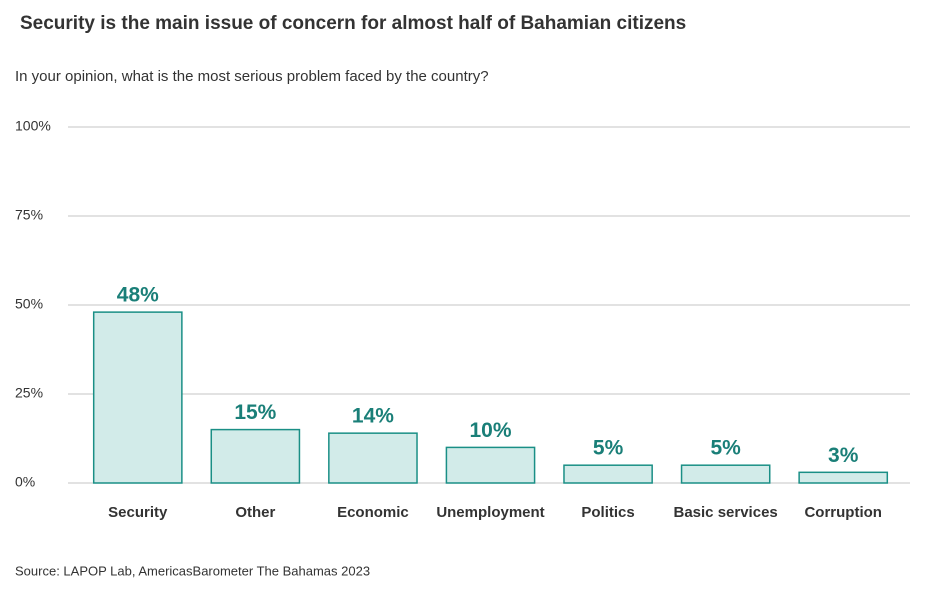 The height and width of the screenshot is (590, 934). Describe the element at coordinates (373, 512) in the screenshot. I see `x-tick-label: Economic` at that location.